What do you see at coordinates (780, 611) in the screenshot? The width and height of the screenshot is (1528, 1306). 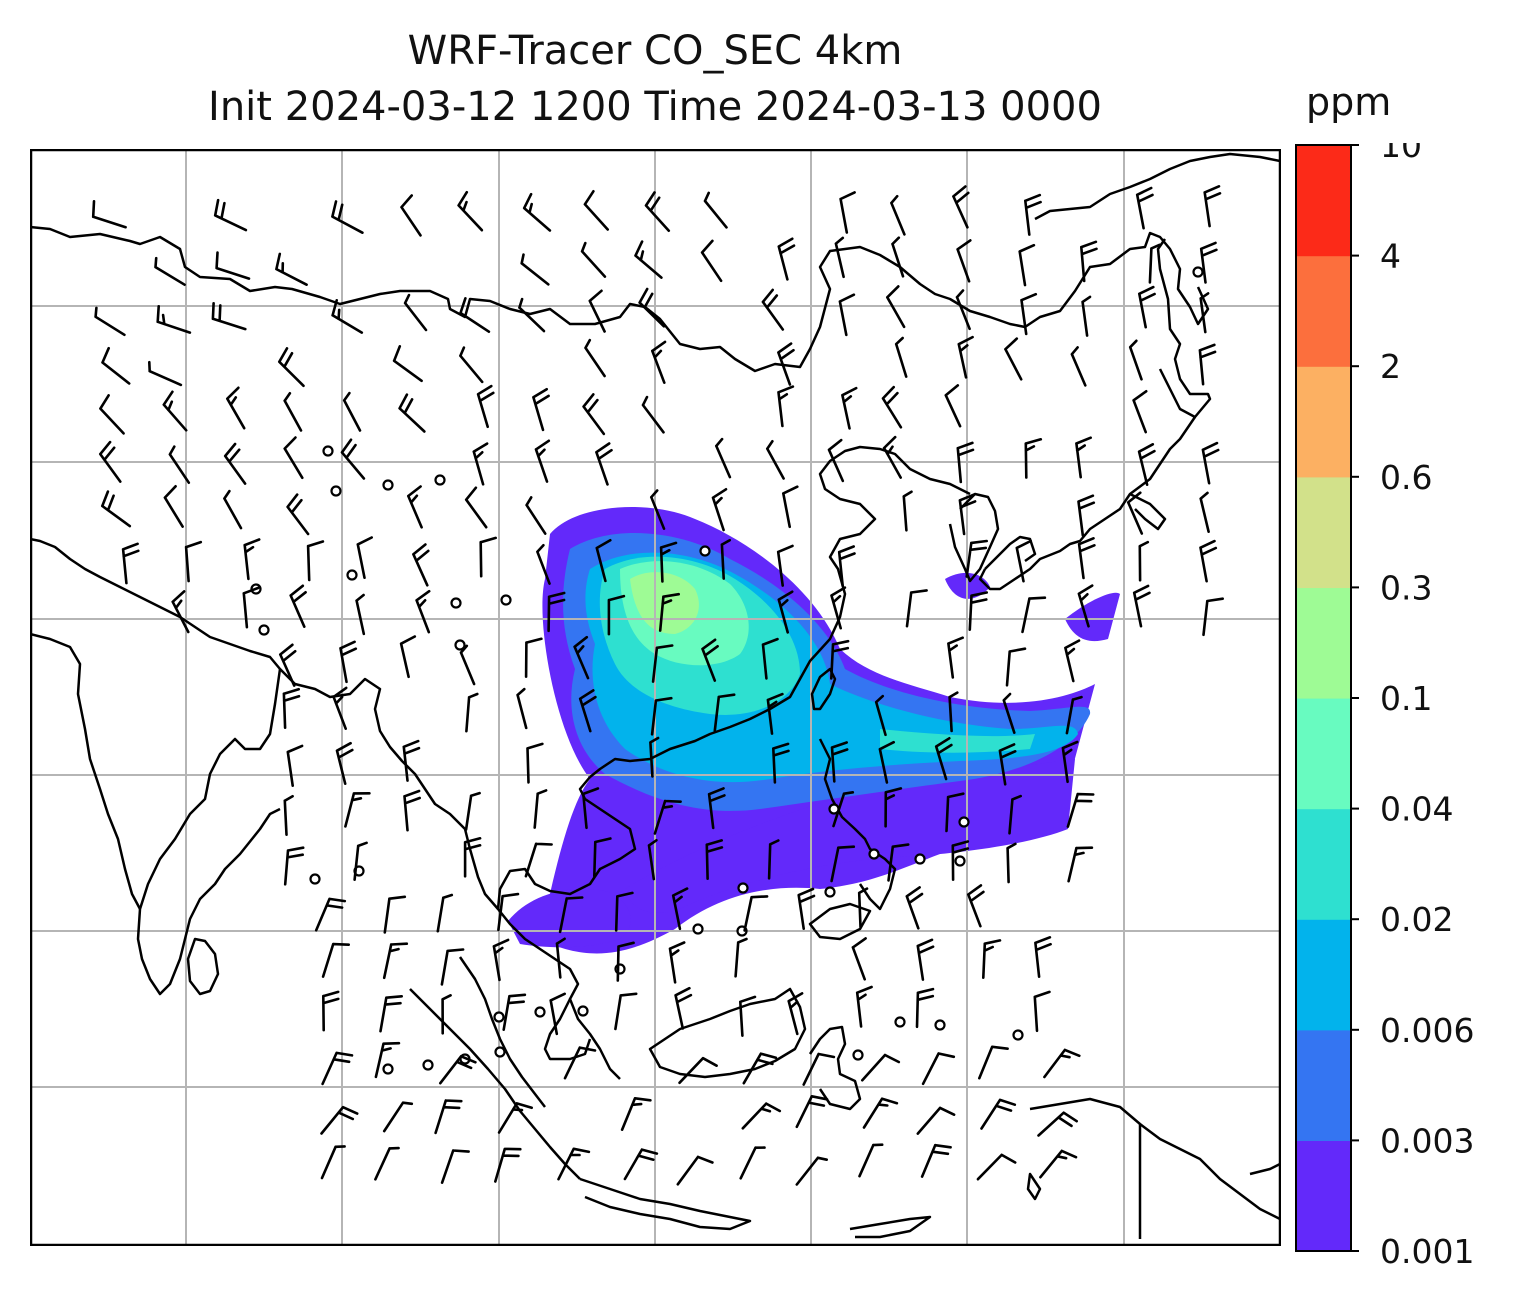 I see `coast-china-east` at bounding box center [780, 611].